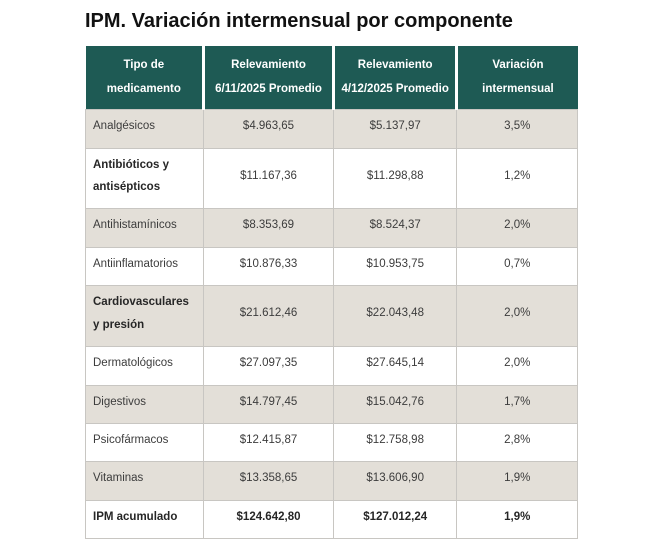  What do you see at coordinates (144, 178) in the screenshot?
I see `medication-name-cell: Antibióticos y antisépticos` at bounding box center [144, 178].